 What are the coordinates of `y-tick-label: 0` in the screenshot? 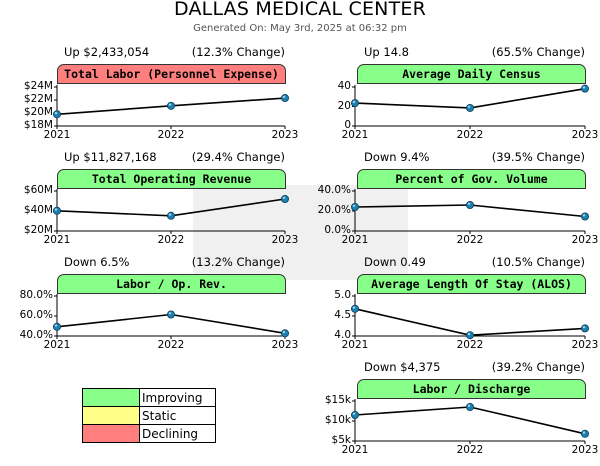 It's located at (347, 125).